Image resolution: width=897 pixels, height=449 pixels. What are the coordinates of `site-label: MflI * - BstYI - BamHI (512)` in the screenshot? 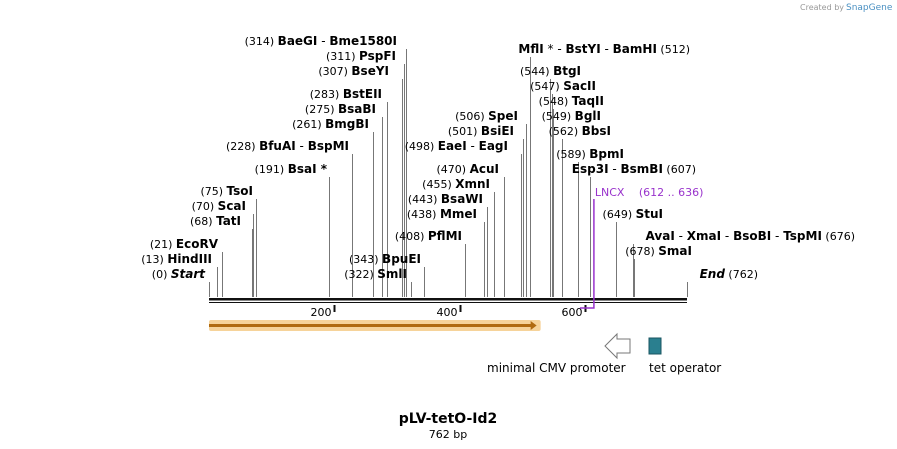 It's located at (604, 49).